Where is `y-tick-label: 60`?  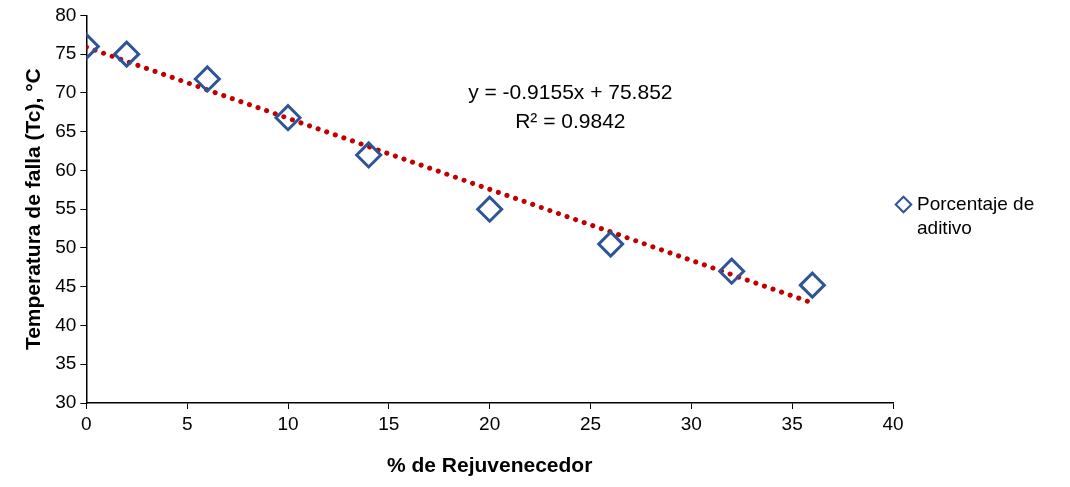
y-tick-label: 60 is located at coordinates (66, 169).